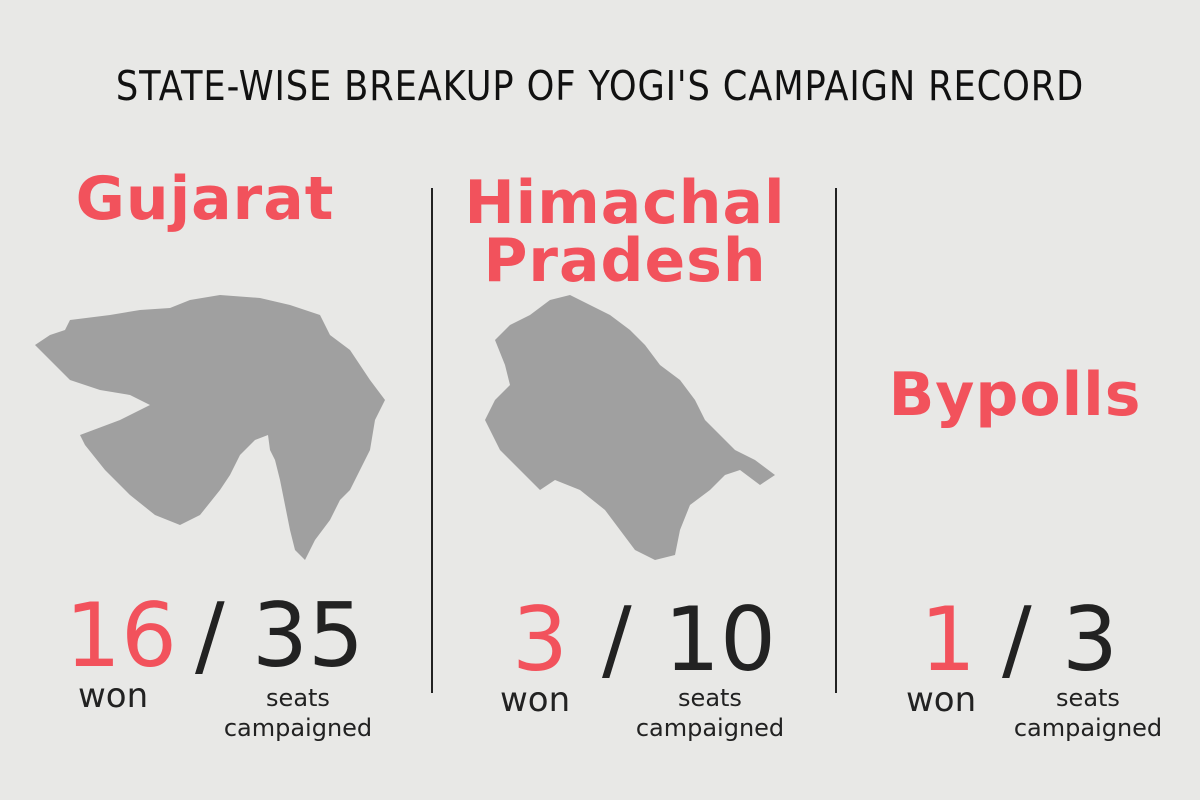 This screenshot has height=800, width=1200. I want to click on total-seats: 35, so click(308, 635).